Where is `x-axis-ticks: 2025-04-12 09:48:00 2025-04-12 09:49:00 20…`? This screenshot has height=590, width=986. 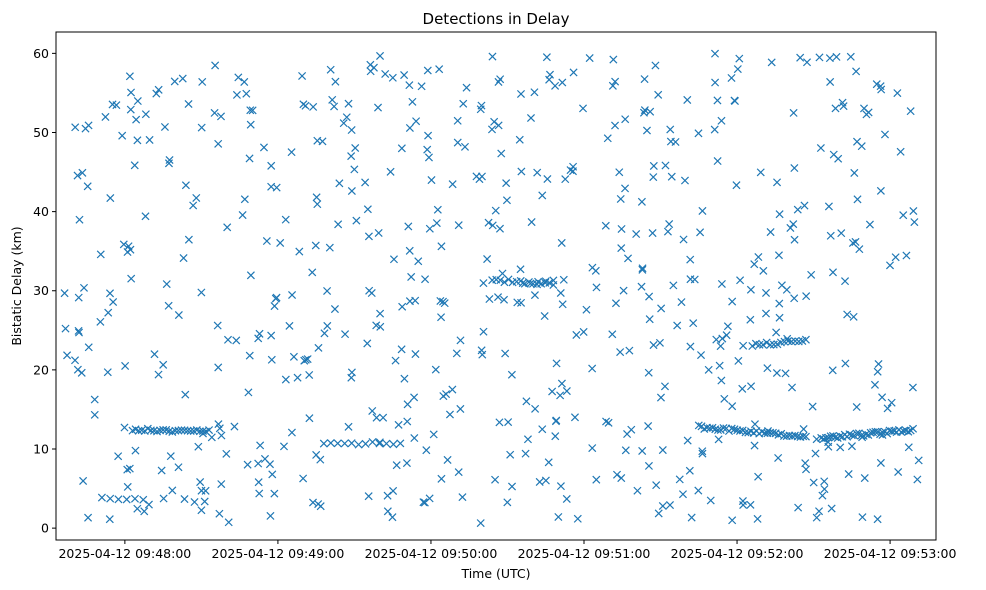
x-axis-ticks: 2025-04-12 09:48:00 2025-04-12 09:49:00 20… is located at coordinates (507, 550).